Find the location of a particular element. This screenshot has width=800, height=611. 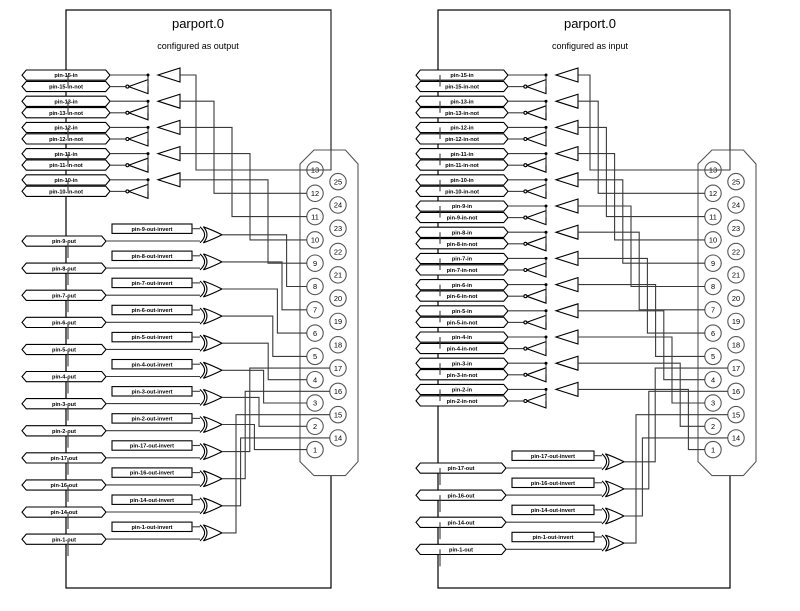

connector-pin-label-6: 6 is located at coordinates (713, 333).